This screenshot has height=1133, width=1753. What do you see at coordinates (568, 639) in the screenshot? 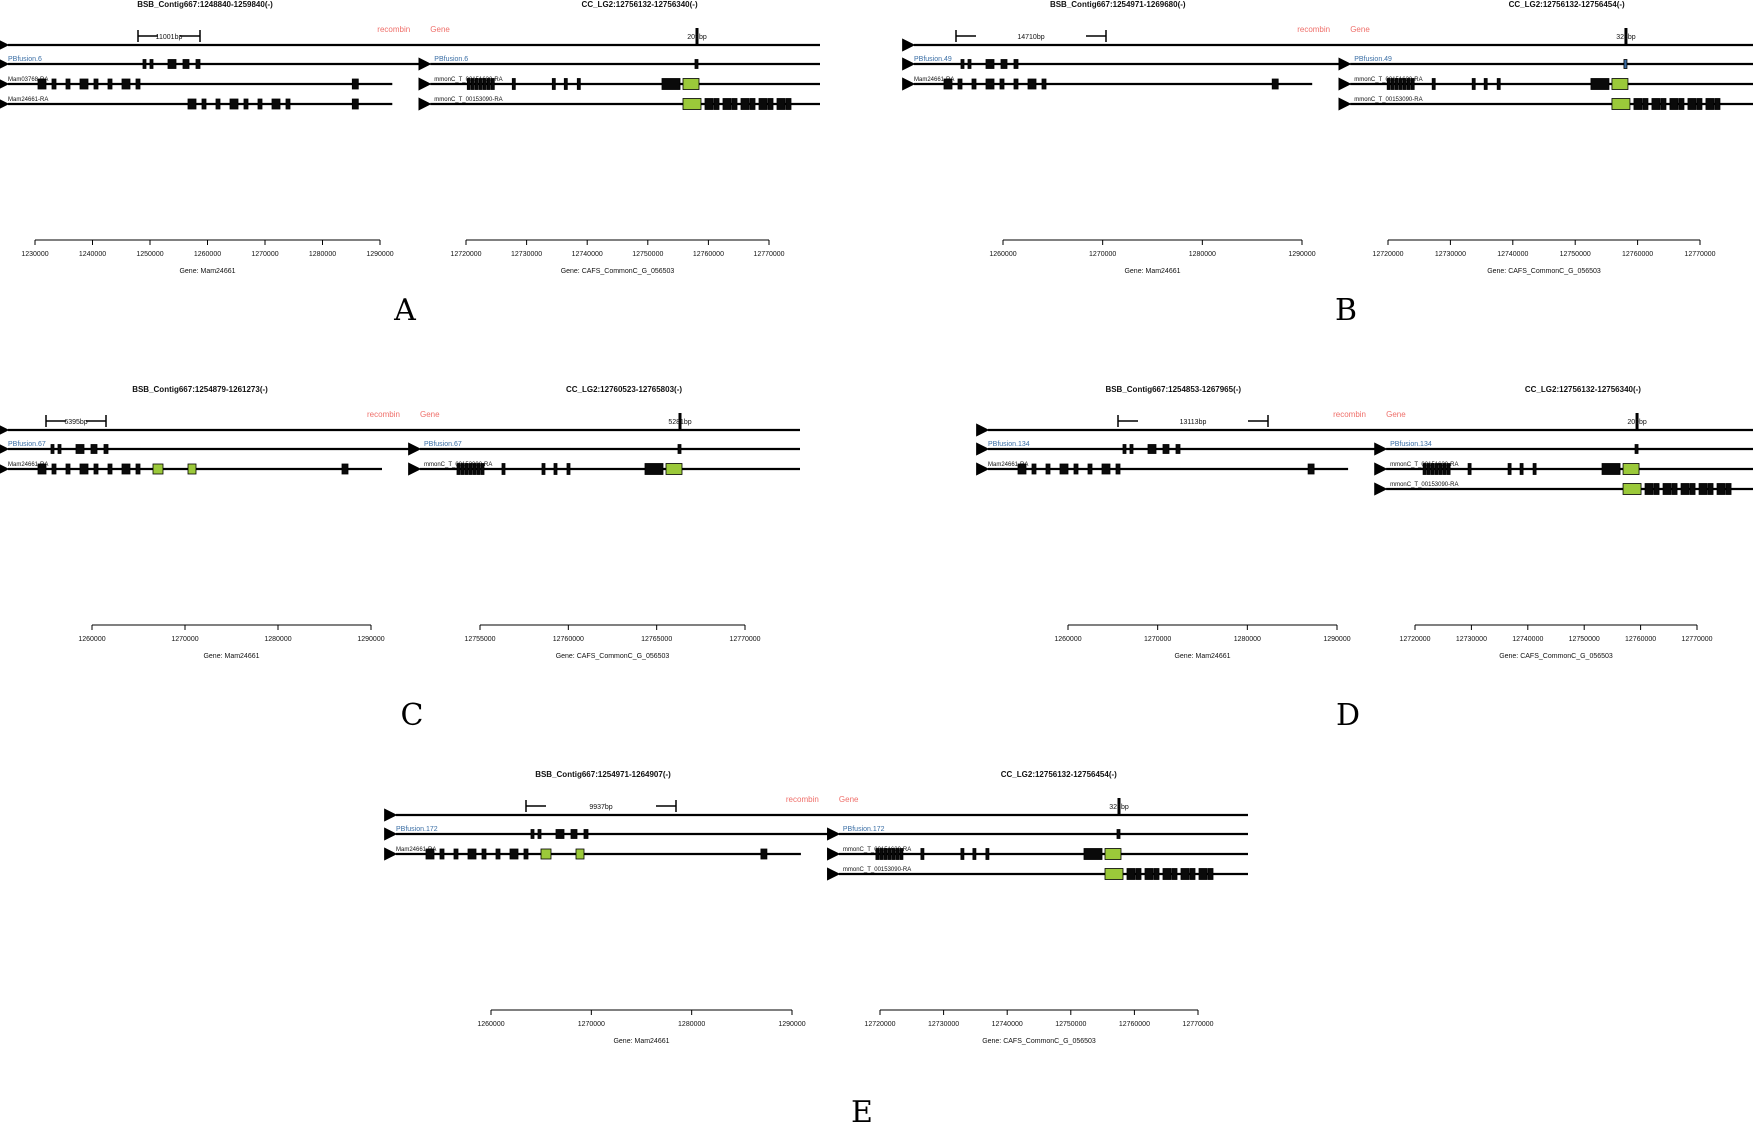
I see `right-tick-label: 12760000` at bounding box center [568, 639].